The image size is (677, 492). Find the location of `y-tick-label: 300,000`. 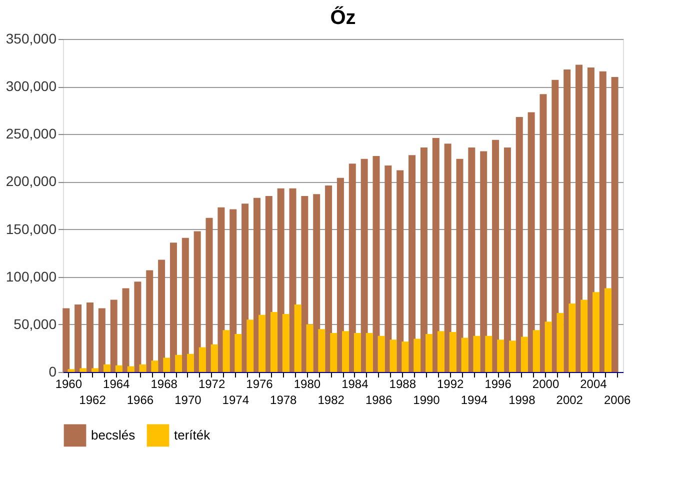

y-tick-label: 300,000 is located at coordinates (31, 86).